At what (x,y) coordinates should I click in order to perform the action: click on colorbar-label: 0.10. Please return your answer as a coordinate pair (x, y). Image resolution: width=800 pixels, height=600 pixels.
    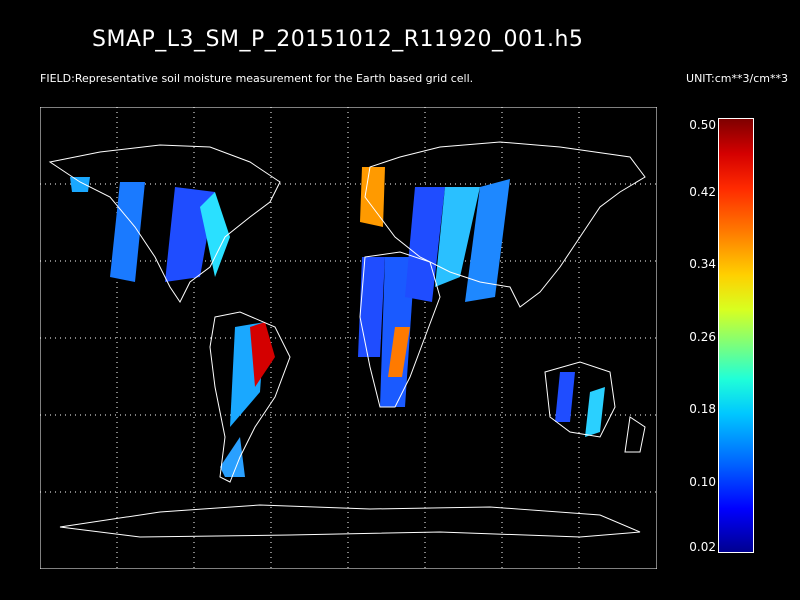
    Looking at the image, I should click on (702, 482).